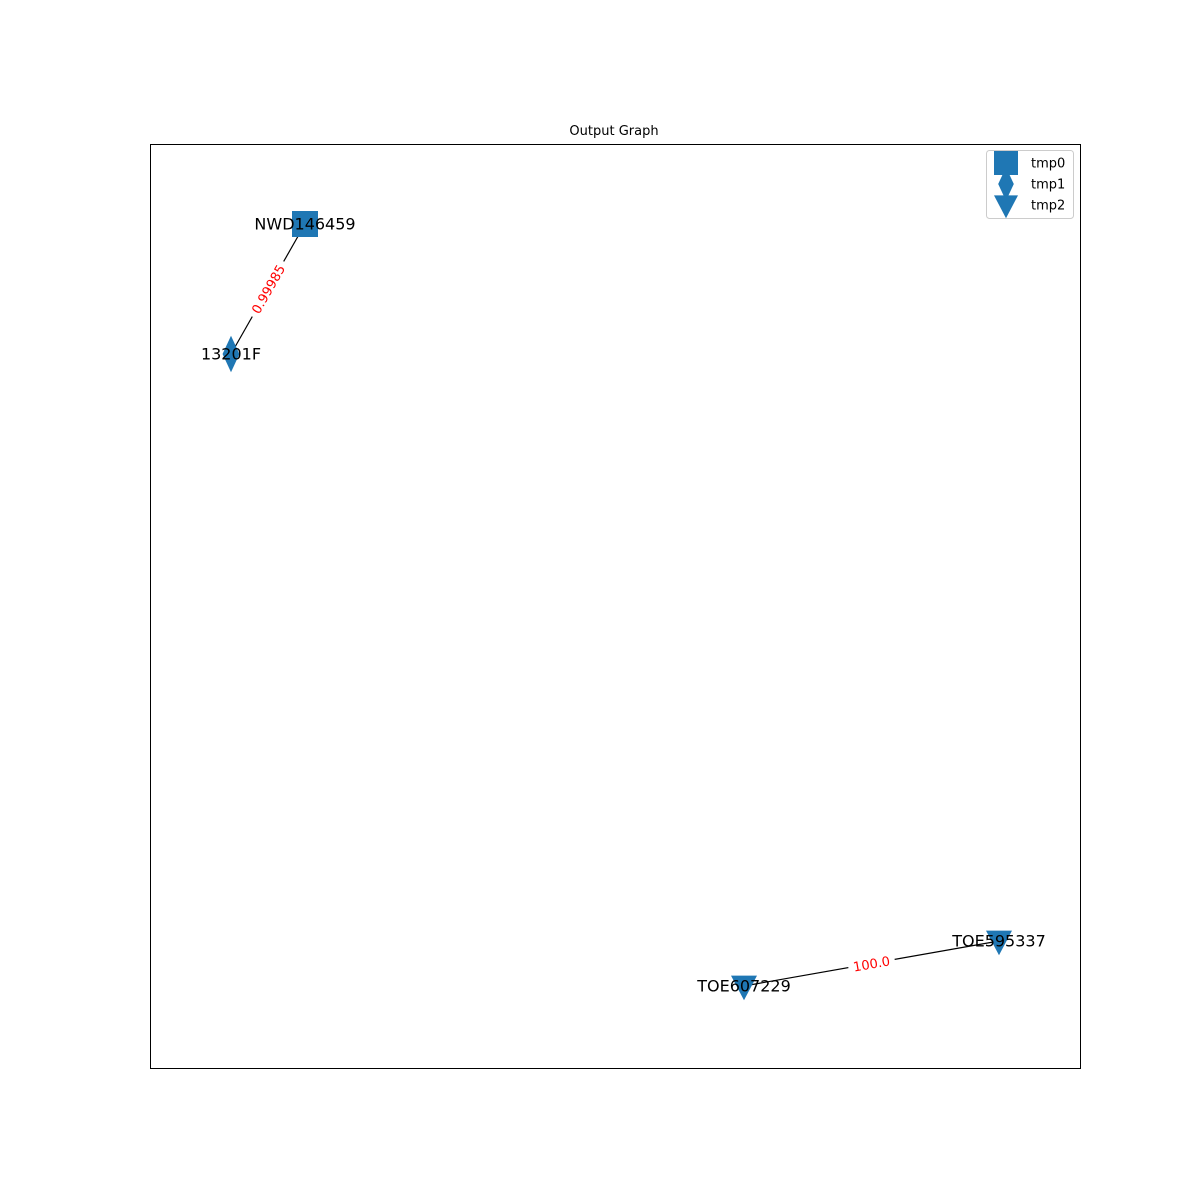 The image size is (1200, 1200). I want to click on edge-label-1: 100.0, so click(871, 963).